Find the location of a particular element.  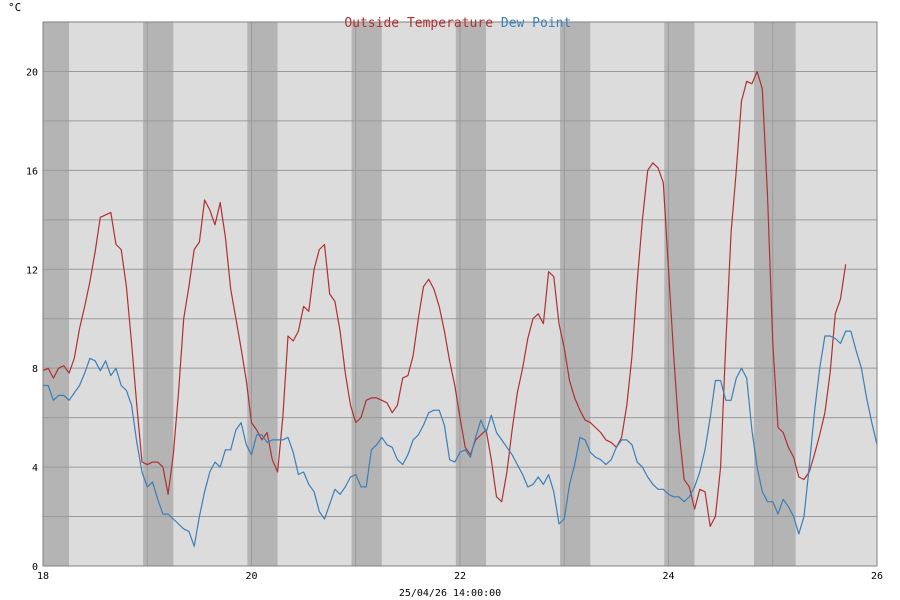

y-axis-unit-label: °C is located at coordinates (15, 7).